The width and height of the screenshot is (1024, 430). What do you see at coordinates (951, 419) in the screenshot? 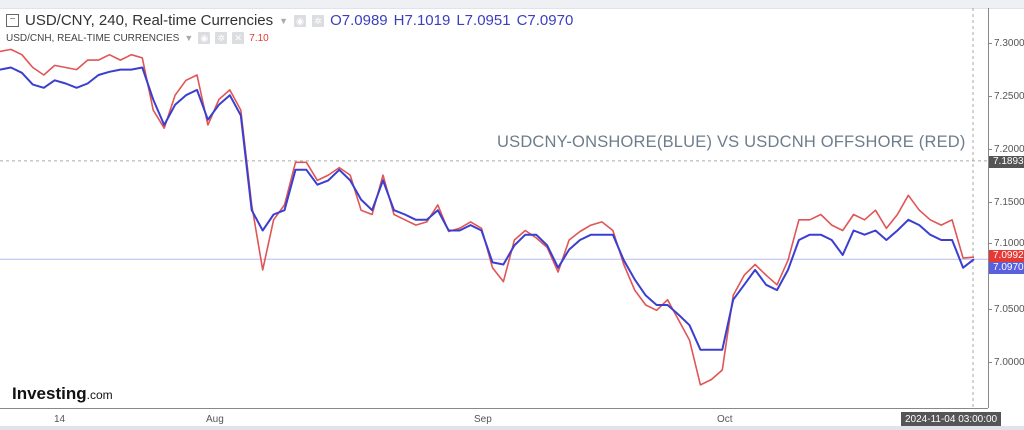
I see `crosshair-time-tag: 2024-11-04 03:00:00` at bounding box center [951, 419].